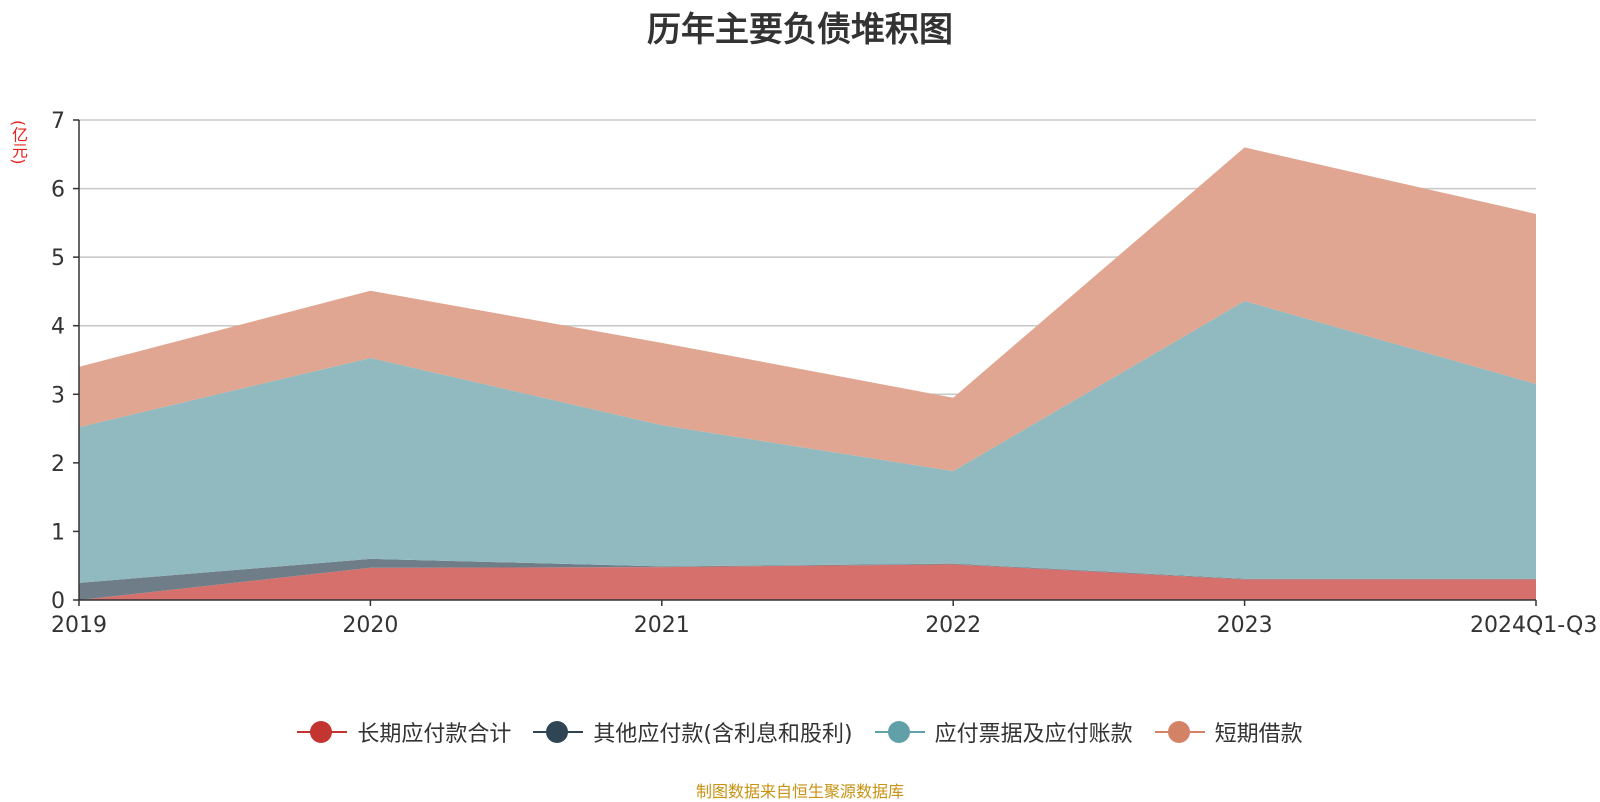 The height and width of the screenshot is (802, 1600). I want to click on chart-title: 历年主要负债堆积图, so click(800, 30).